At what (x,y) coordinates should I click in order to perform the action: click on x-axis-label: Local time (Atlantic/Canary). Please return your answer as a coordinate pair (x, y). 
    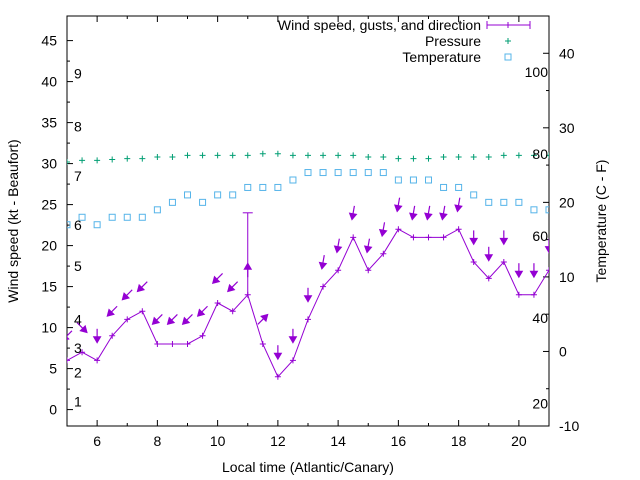
    Looking at the image, I should click on (308, 467).